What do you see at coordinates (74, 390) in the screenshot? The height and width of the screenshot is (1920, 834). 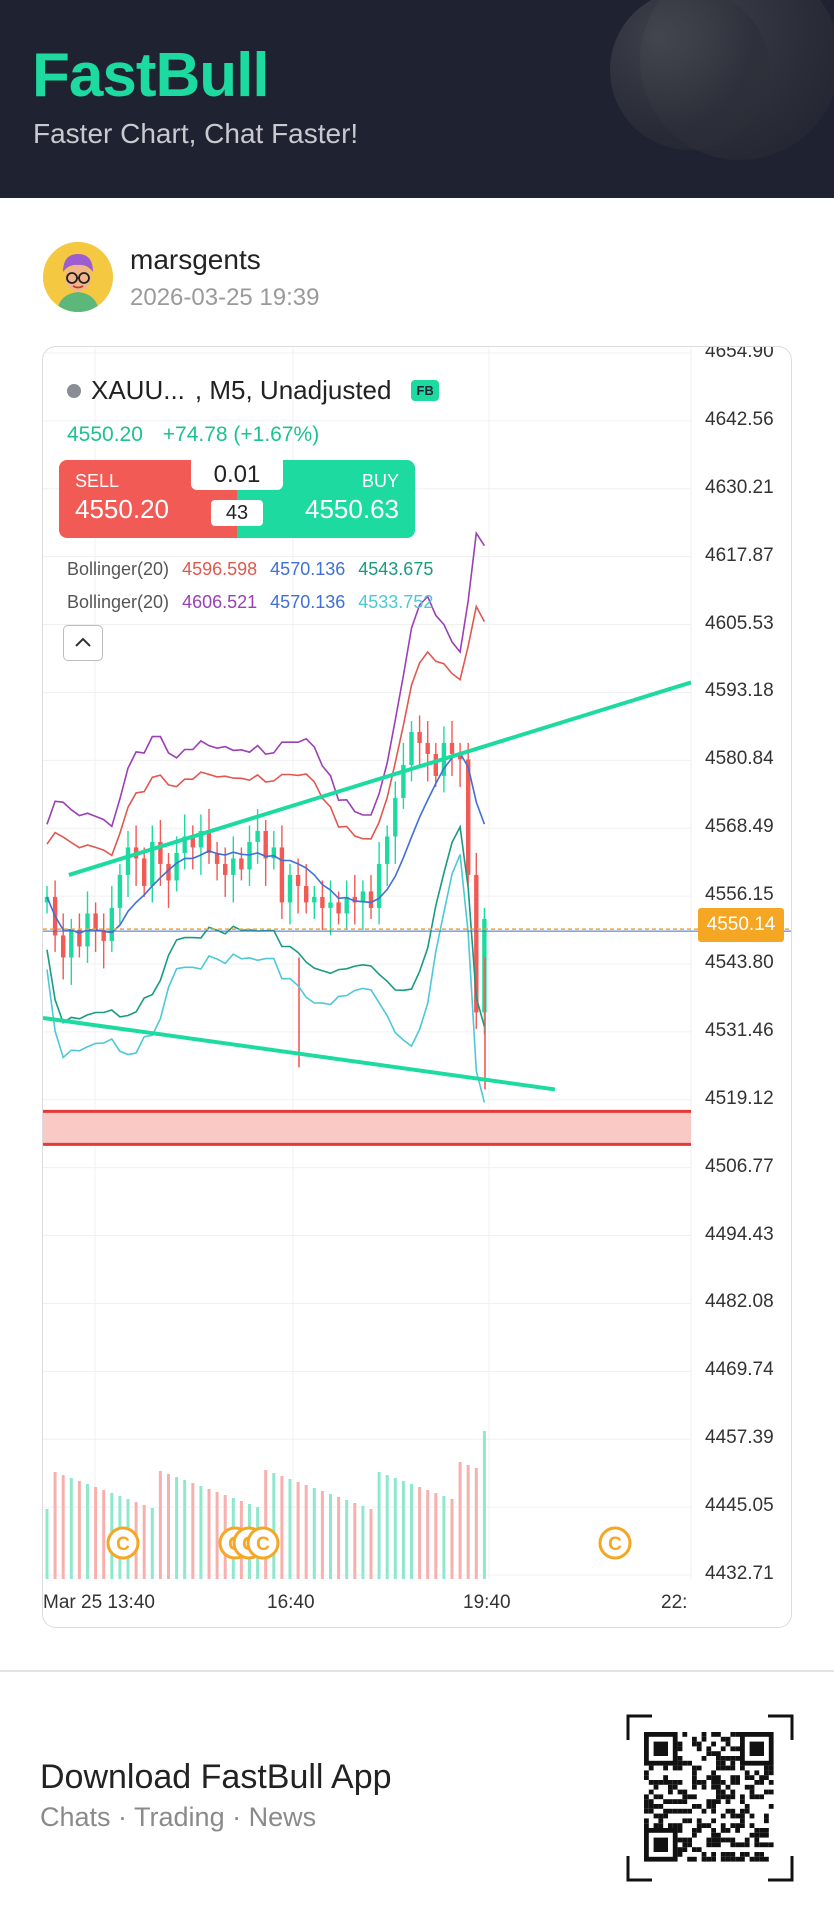 I see `status-dot-icon` at bounding box center [74, 390].